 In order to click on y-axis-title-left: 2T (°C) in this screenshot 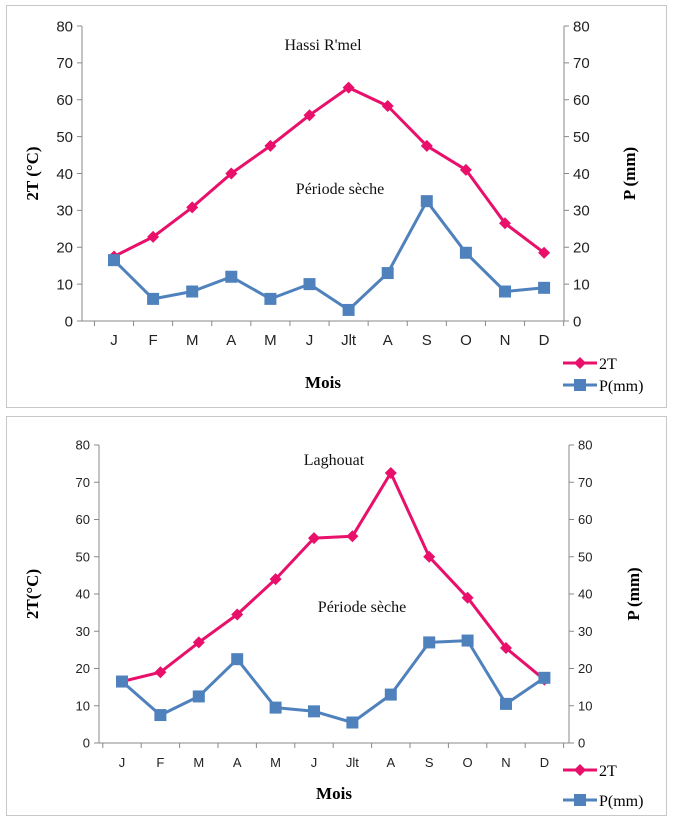, I will do `click(32, 173)`.